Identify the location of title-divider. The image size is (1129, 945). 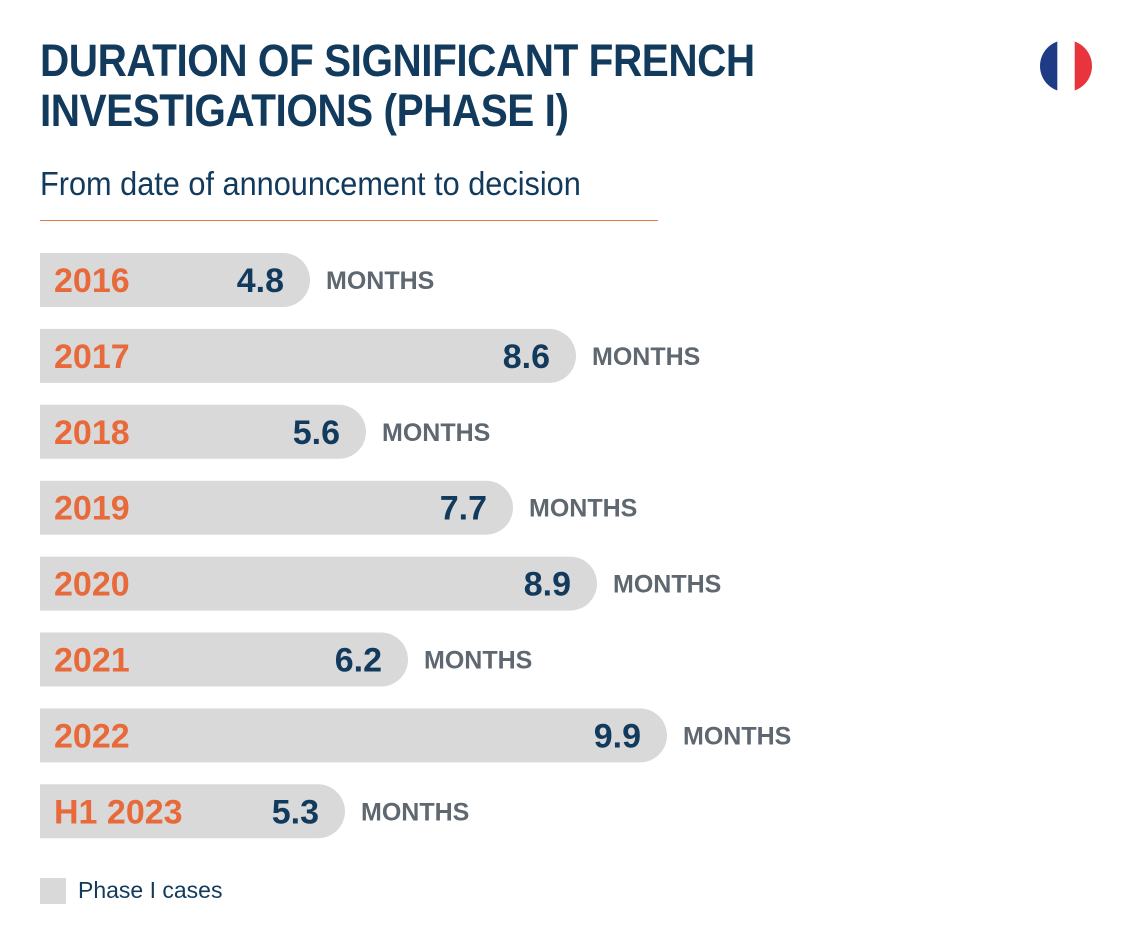
(349, 220).